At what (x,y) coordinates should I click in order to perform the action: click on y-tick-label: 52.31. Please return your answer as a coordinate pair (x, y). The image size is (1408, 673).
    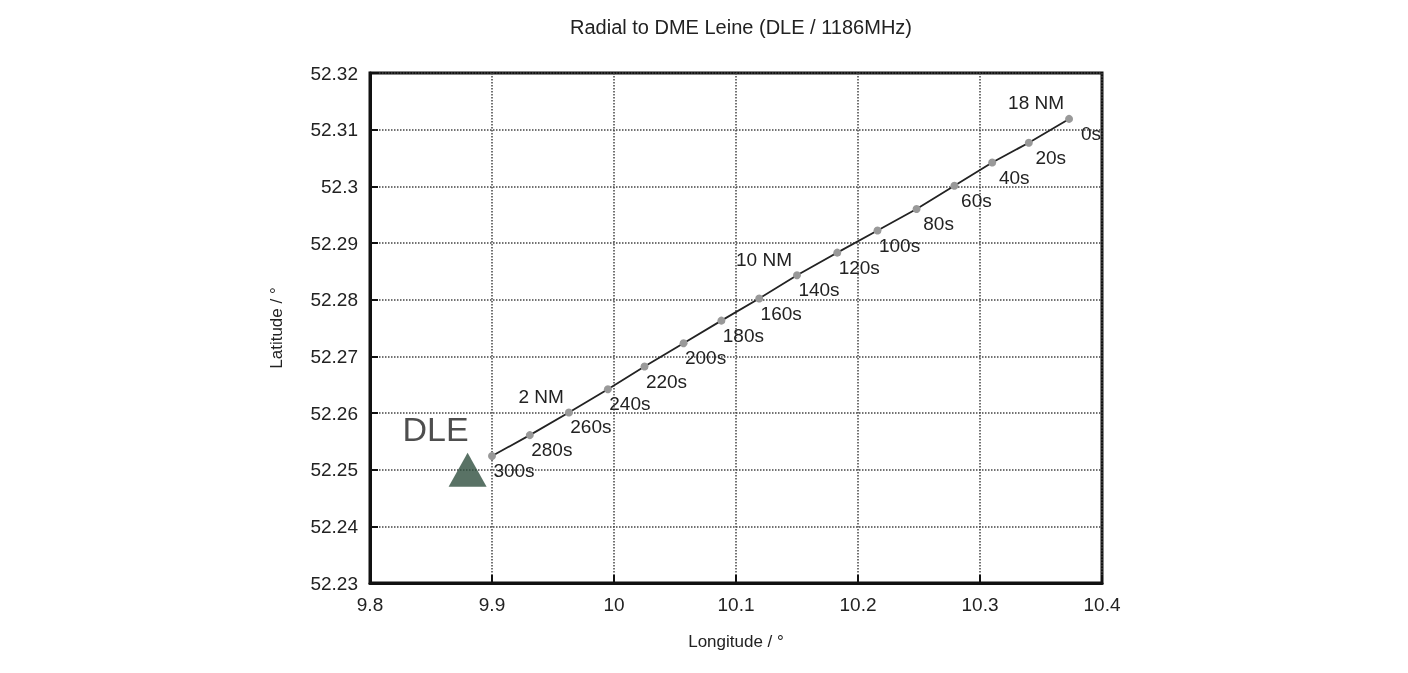
    Looking at the image, I should click on (334, 130).